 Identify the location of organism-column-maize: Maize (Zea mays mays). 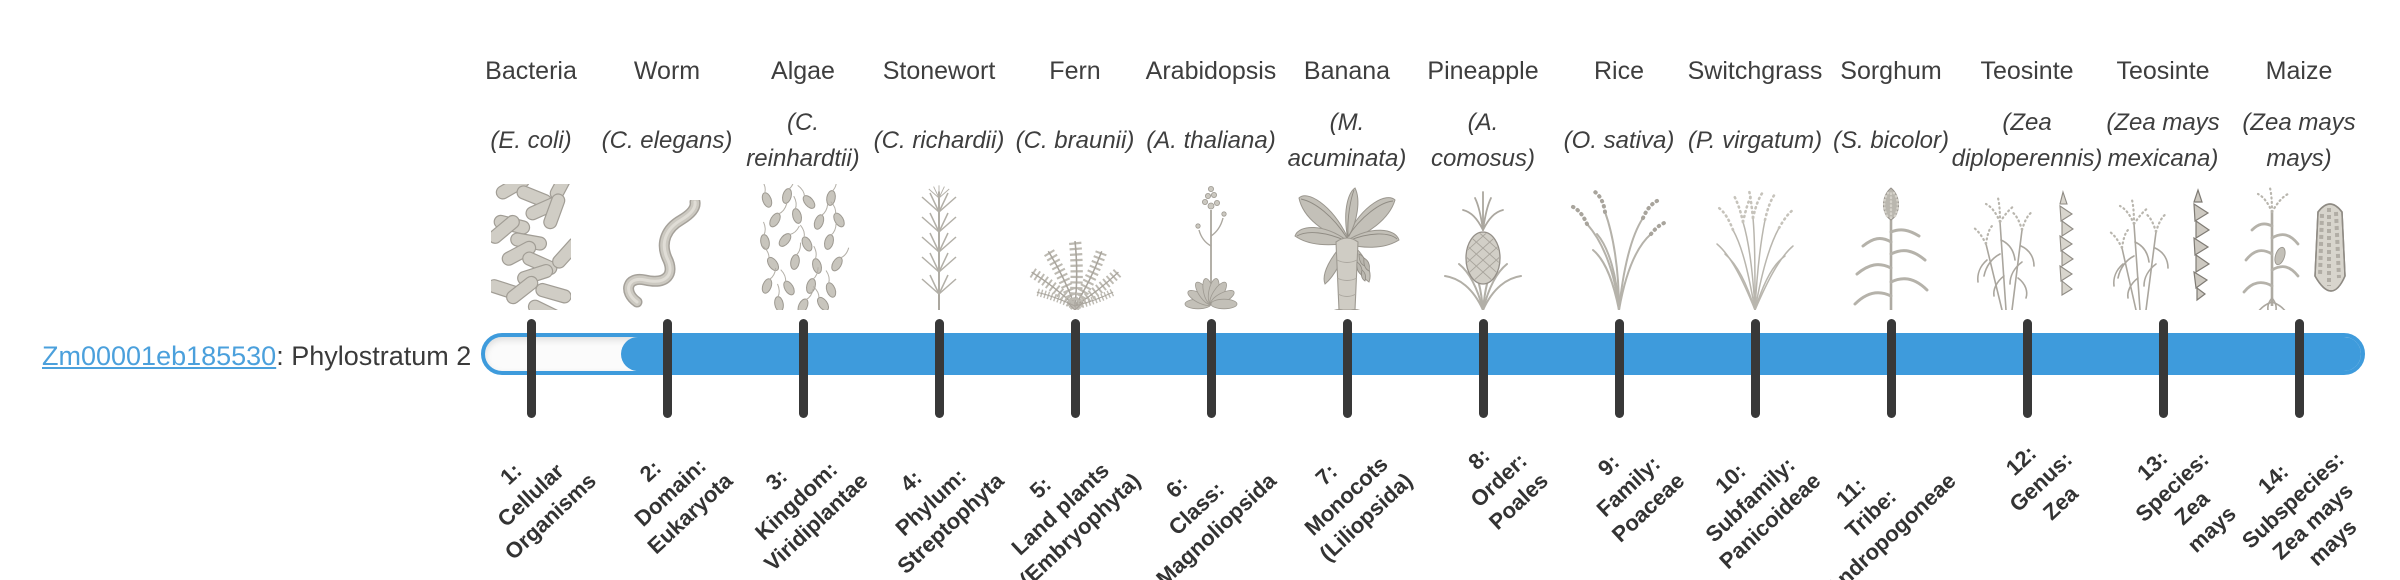
(2299, 183).